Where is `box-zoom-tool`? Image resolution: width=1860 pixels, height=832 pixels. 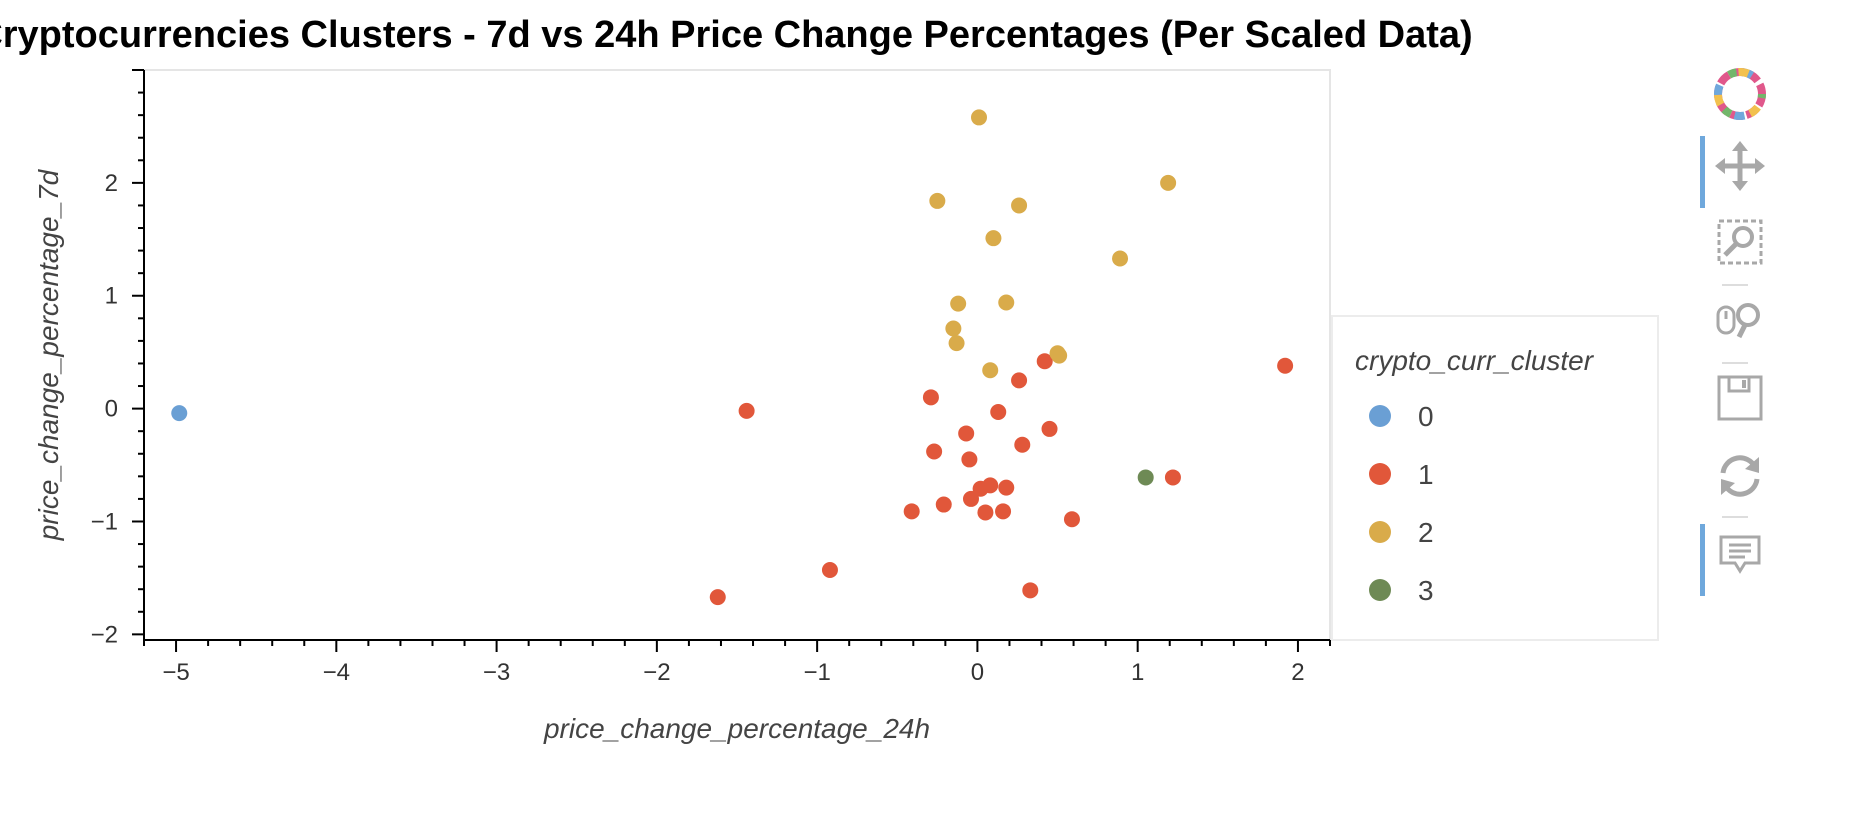
box-zoom-tool is located at coordinates (1740, 242).